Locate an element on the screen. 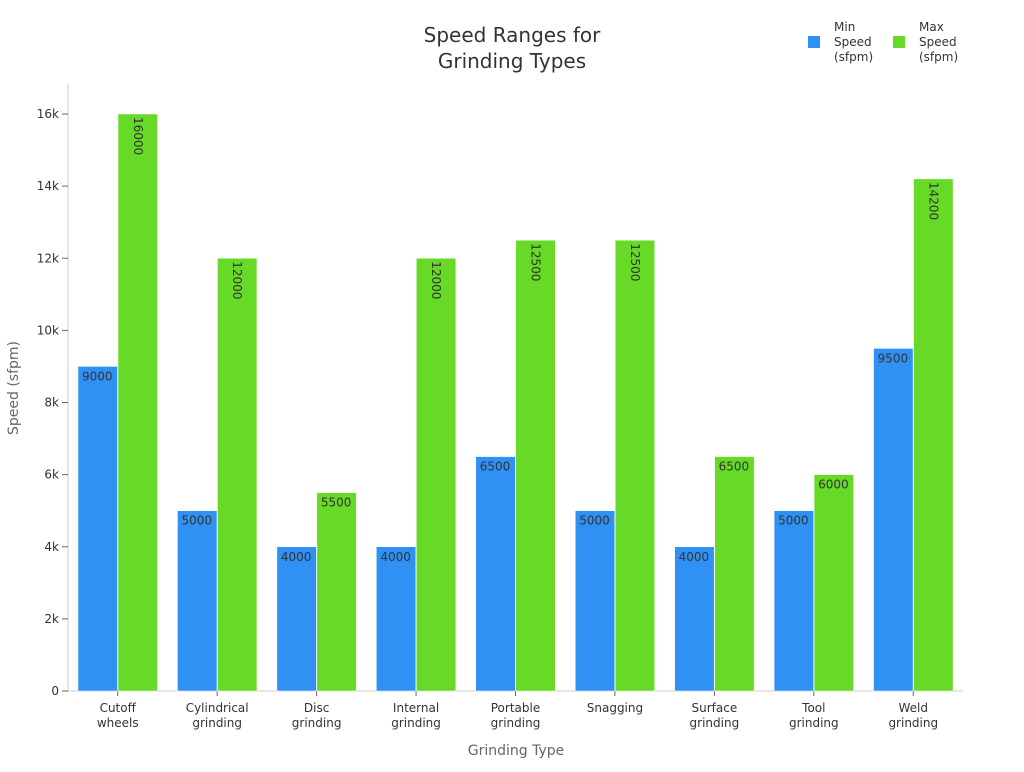  x-tick-label: Weld grinding is located at coordinates (913, 715).